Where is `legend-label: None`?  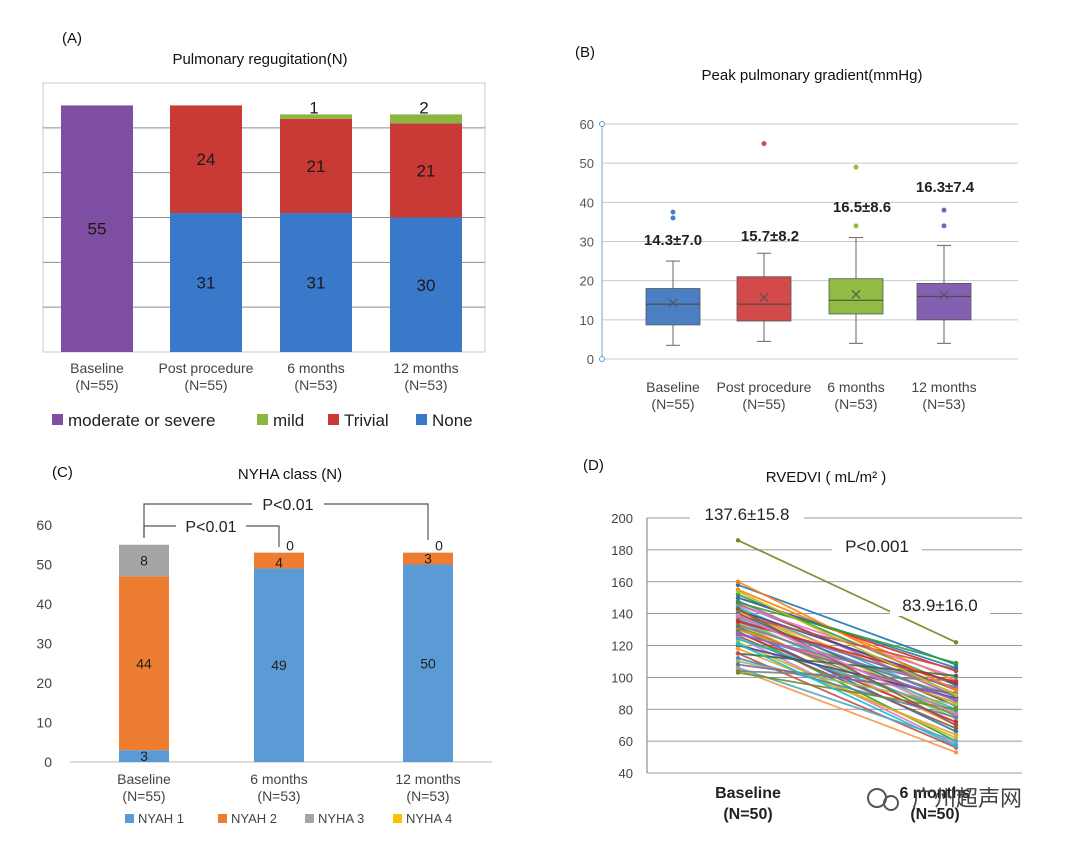
legend-label: None is located at coordinates (452, 420).